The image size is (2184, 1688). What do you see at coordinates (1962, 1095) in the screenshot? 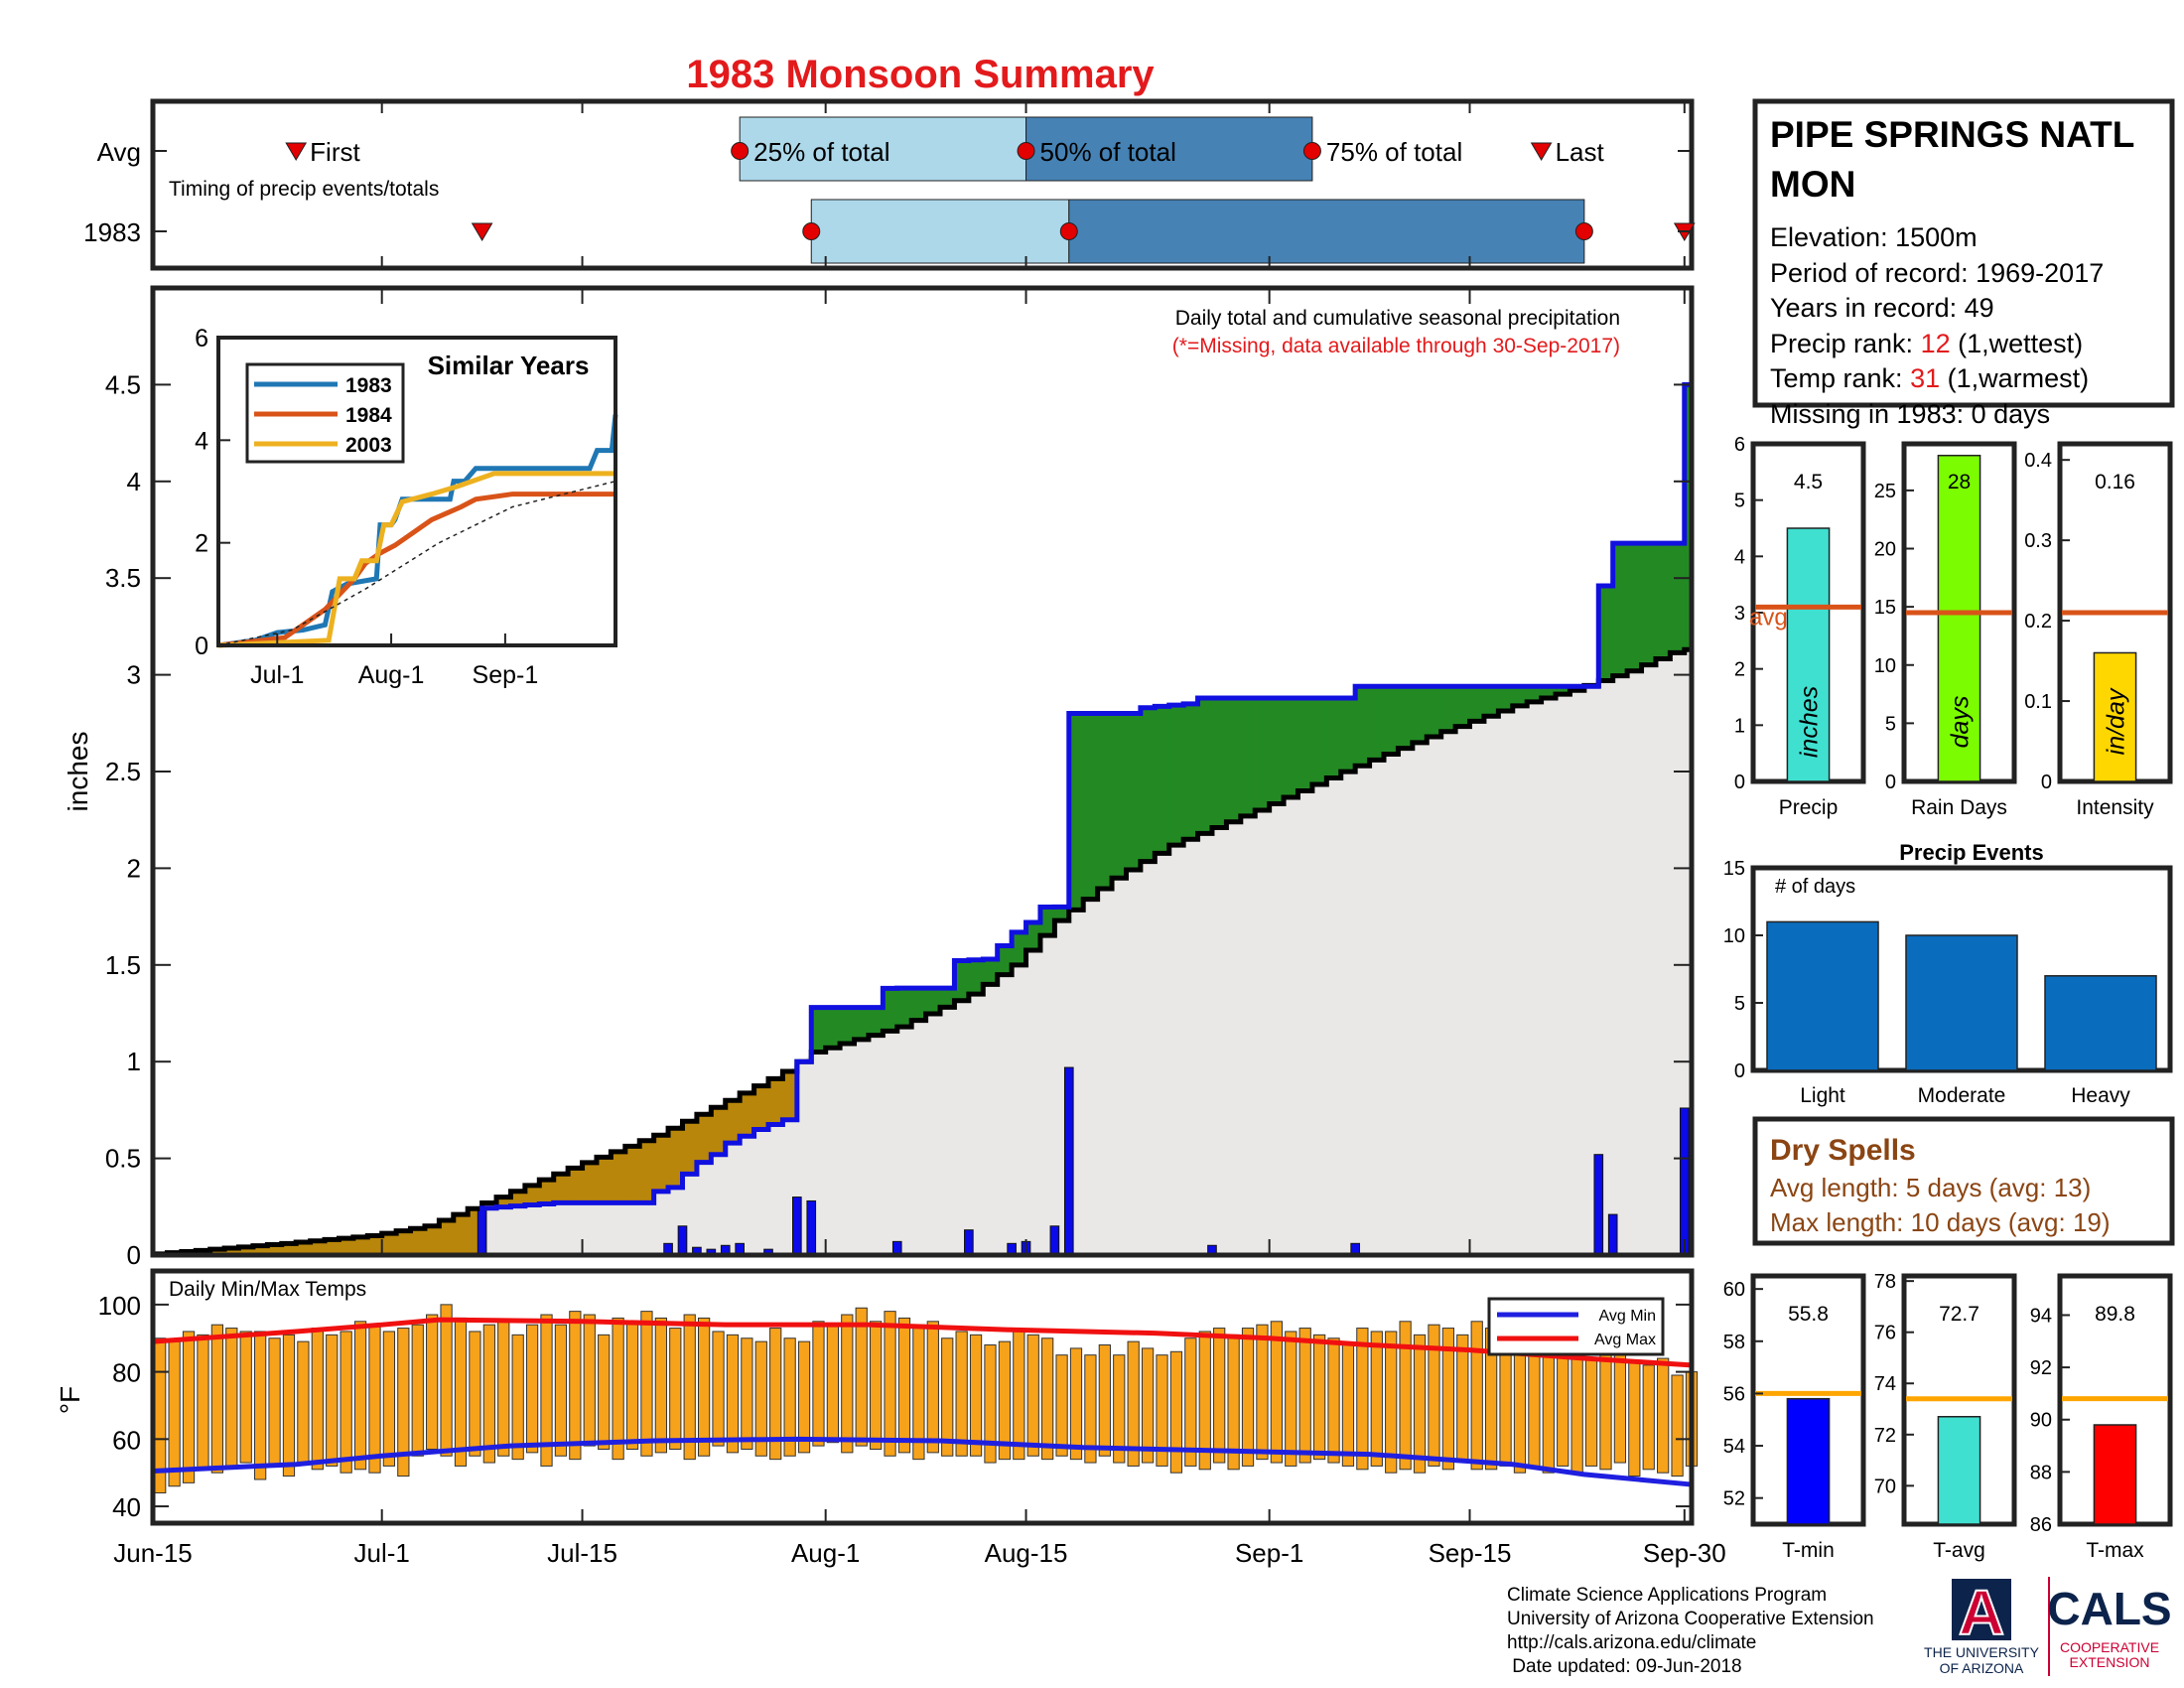
I see `events-category-label: Moderate` at bounding box center [1962, 1095].